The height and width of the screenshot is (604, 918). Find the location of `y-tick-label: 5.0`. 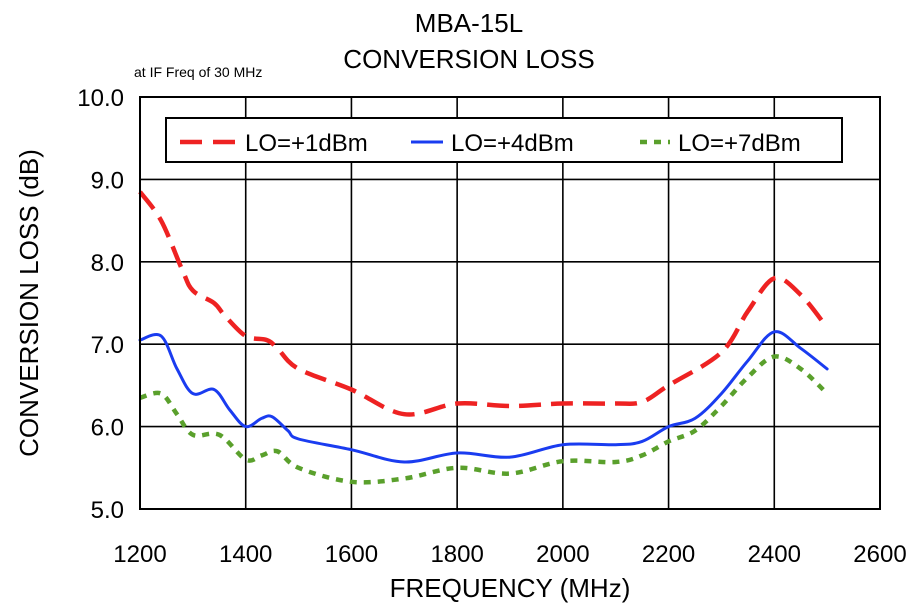

y-tick-label: 5.0 is located at coordinates (107, 510).